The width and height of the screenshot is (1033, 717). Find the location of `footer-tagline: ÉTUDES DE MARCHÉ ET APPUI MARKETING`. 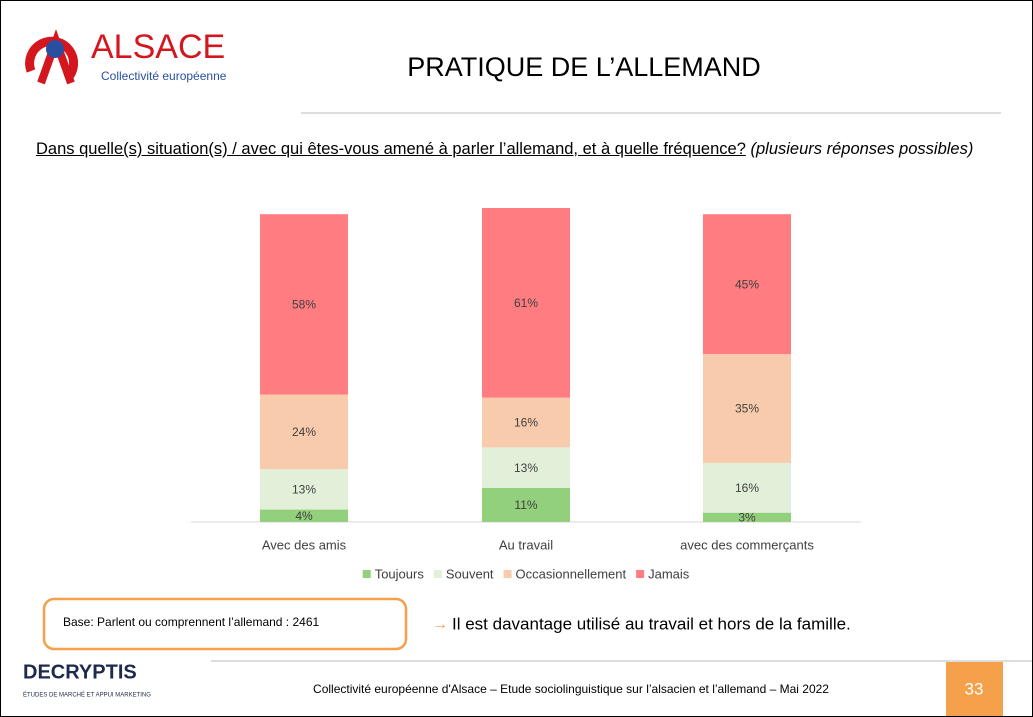

footer-tagline: ÉTUDES DE MARCHÉ ET APPUI MARKETING is located at coordinates (87, 695).